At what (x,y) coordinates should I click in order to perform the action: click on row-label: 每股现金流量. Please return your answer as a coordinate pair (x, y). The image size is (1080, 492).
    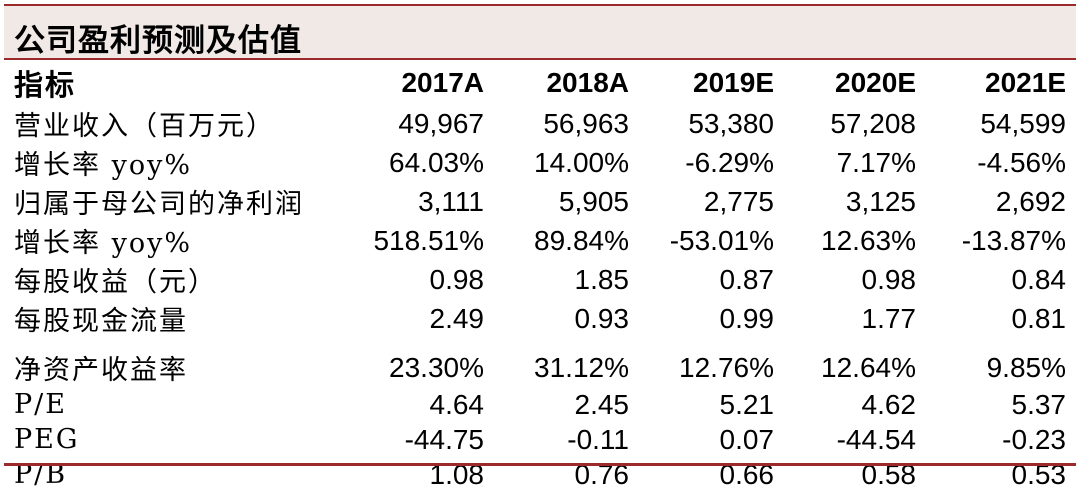
    Looking at the image, I should click on (101, 321).